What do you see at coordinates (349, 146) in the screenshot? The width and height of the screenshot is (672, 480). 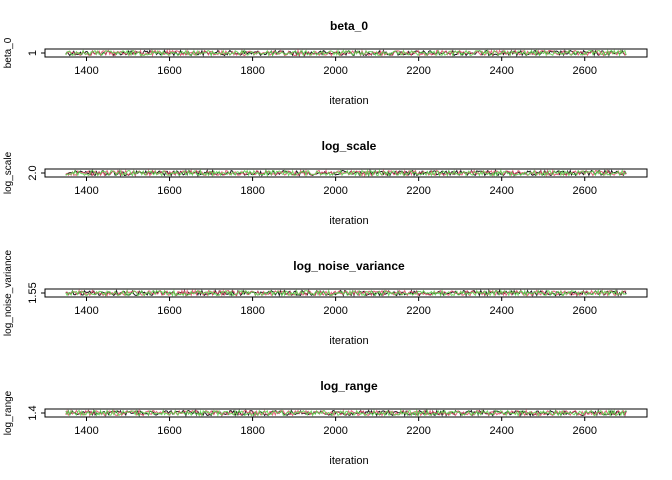 I see `panel-title: log_scale` at bounding box center [349, 146].